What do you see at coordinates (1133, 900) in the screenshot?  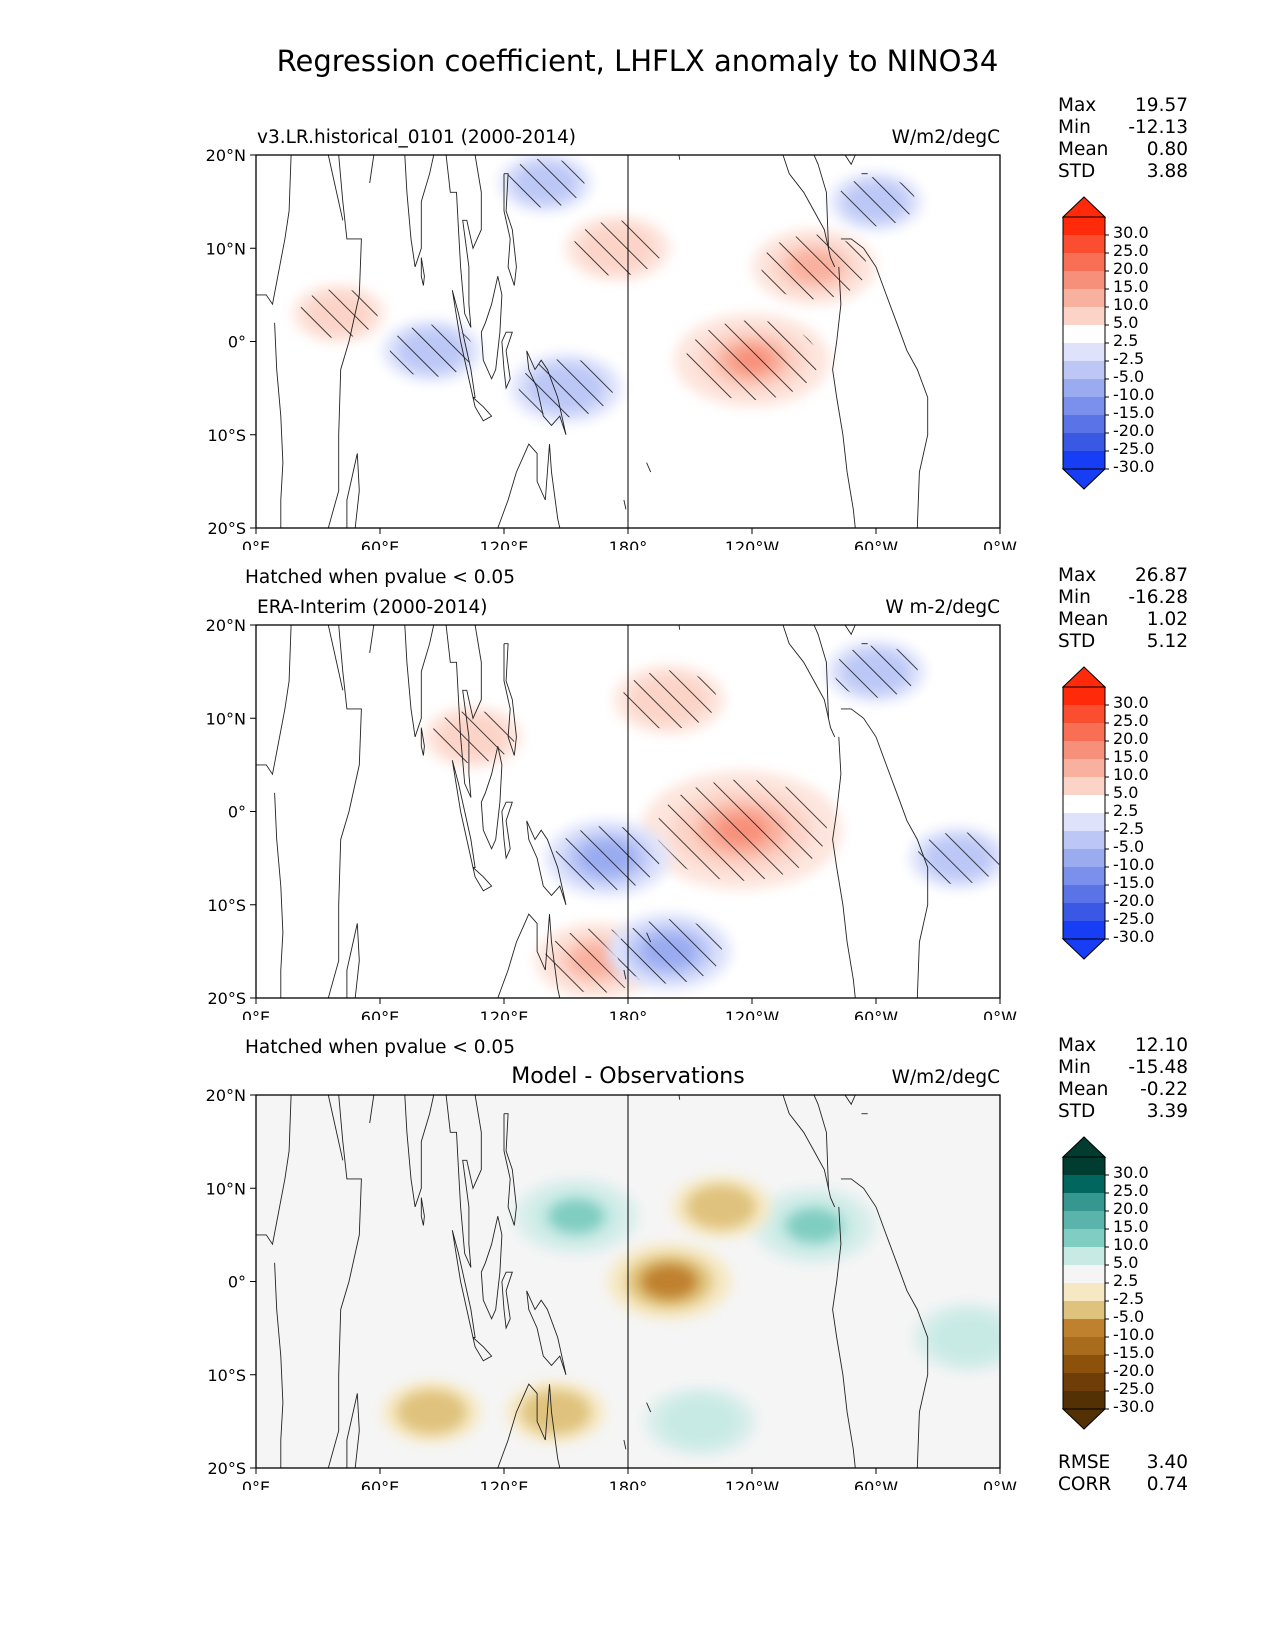 I see `colorbar-label: -20.0` at bounding box center [1133, 900].